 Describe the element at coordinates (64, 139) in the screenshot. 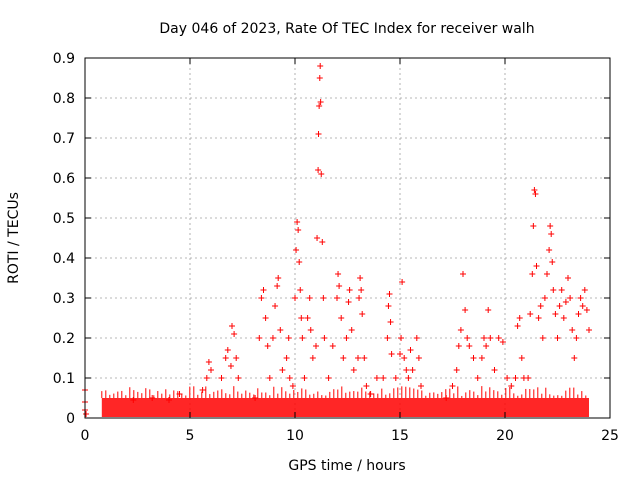

I see `y-tick-label: 0.7` at that location.